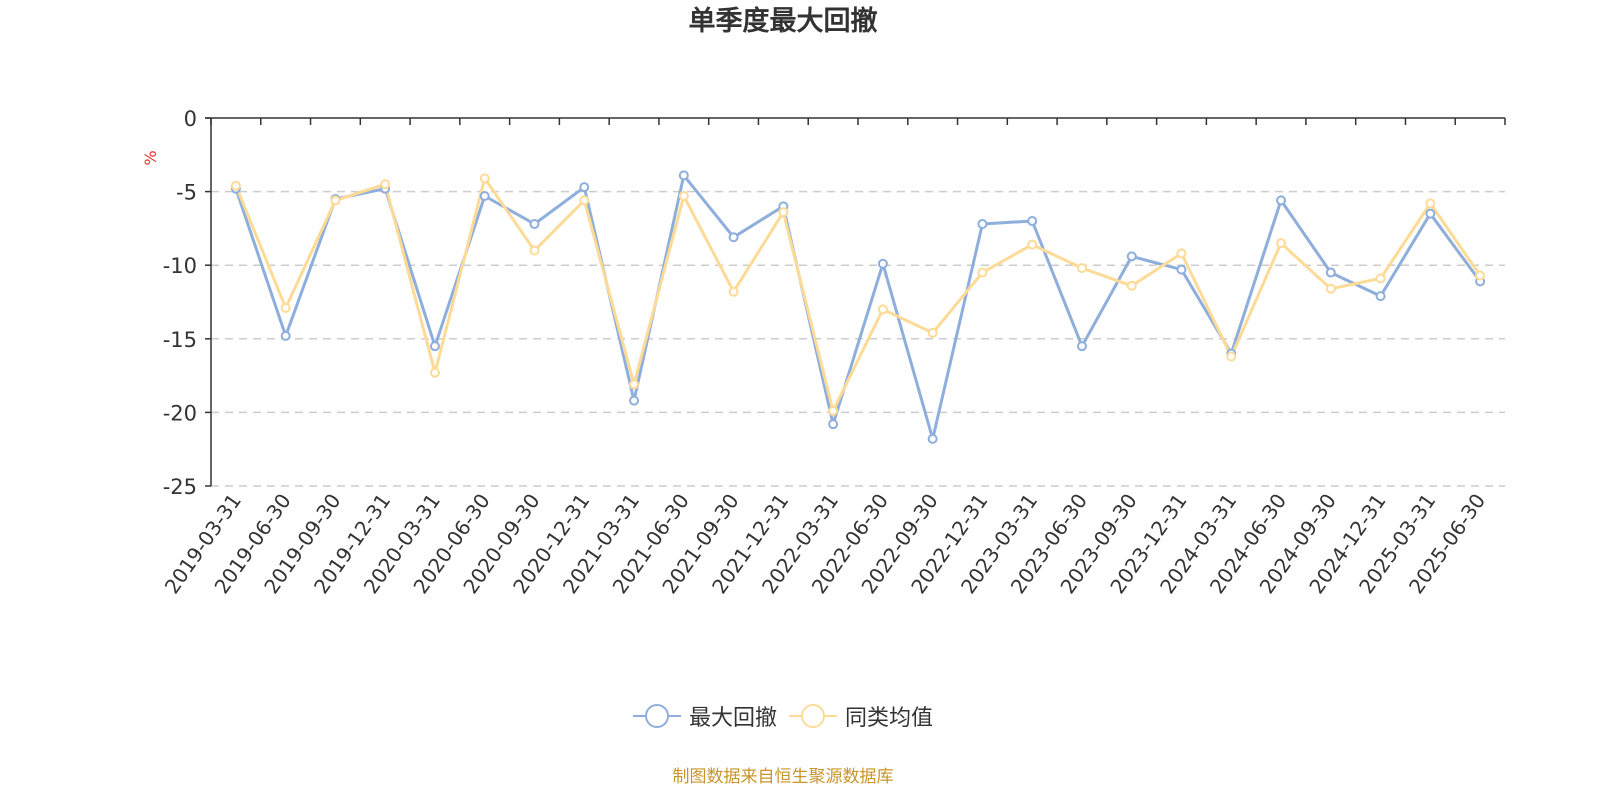 This screenshot has height=800, width=1600. I want to click on legend-item-peer-average: 同类均值, so click(861, 716).